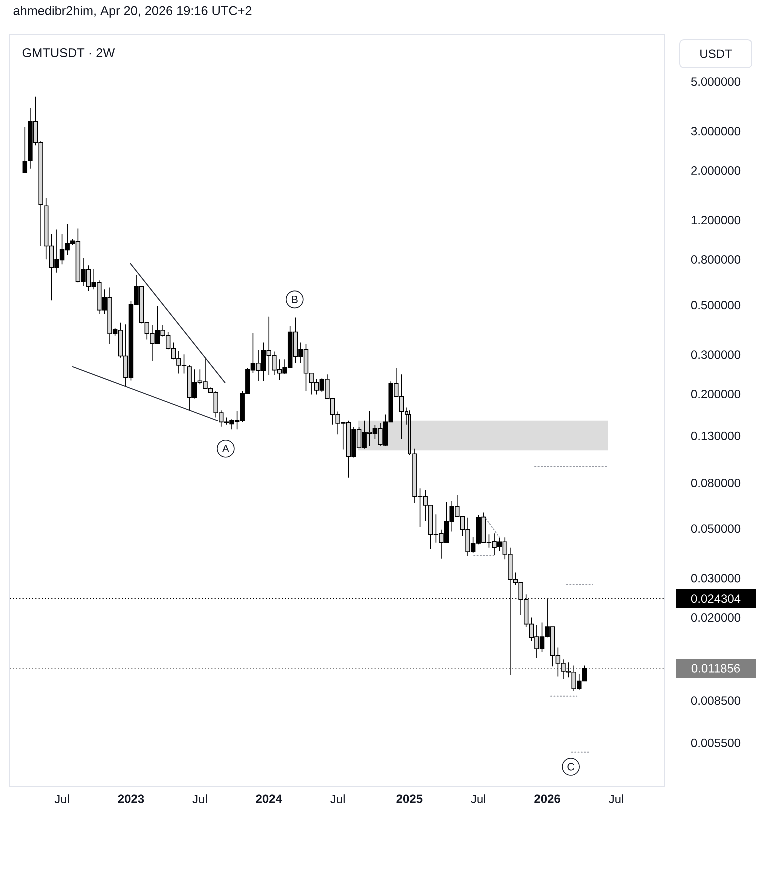 The image size is (781, 891). I want to click on annotation: C, so click(571, 767).